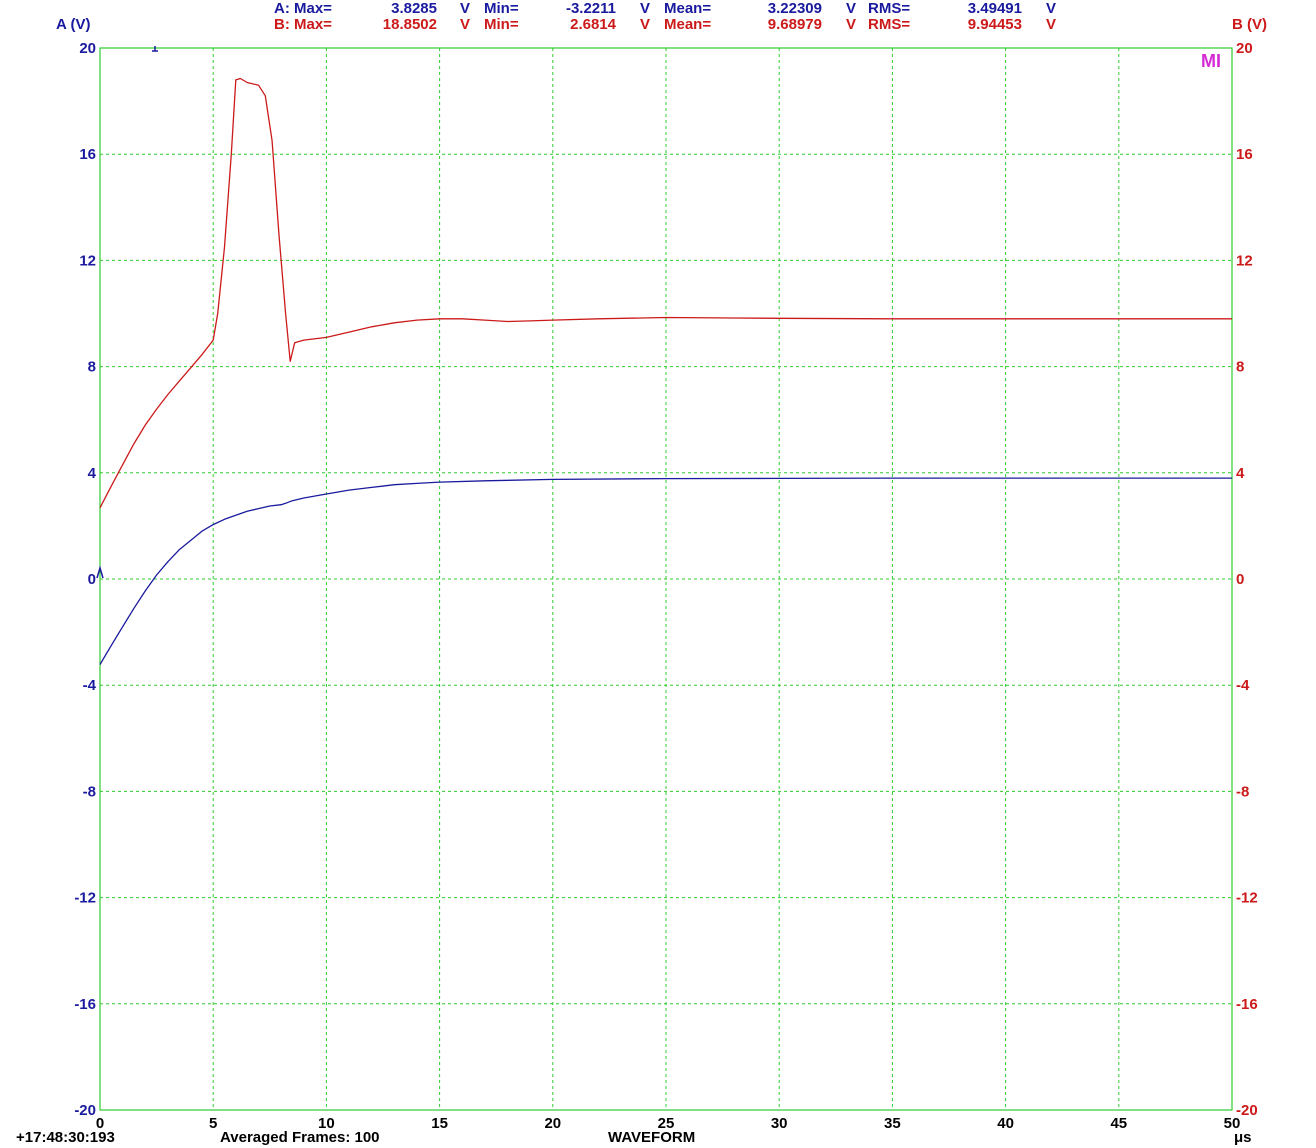 This screenshot has width=1316, height=1148. What do you see at coordinates (465, 24) in the screenshot?
I see `stat-b-max-unit: V` at bounding box center [465, 24].